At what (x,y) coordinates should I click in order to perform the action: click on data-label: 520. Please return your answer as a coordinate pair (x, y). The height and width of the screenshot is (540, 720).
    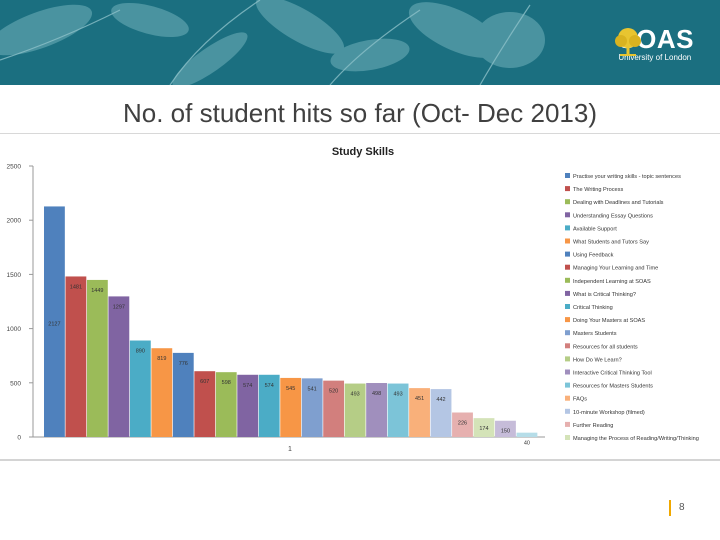
    Looking at the image, I should click on (333, 392).